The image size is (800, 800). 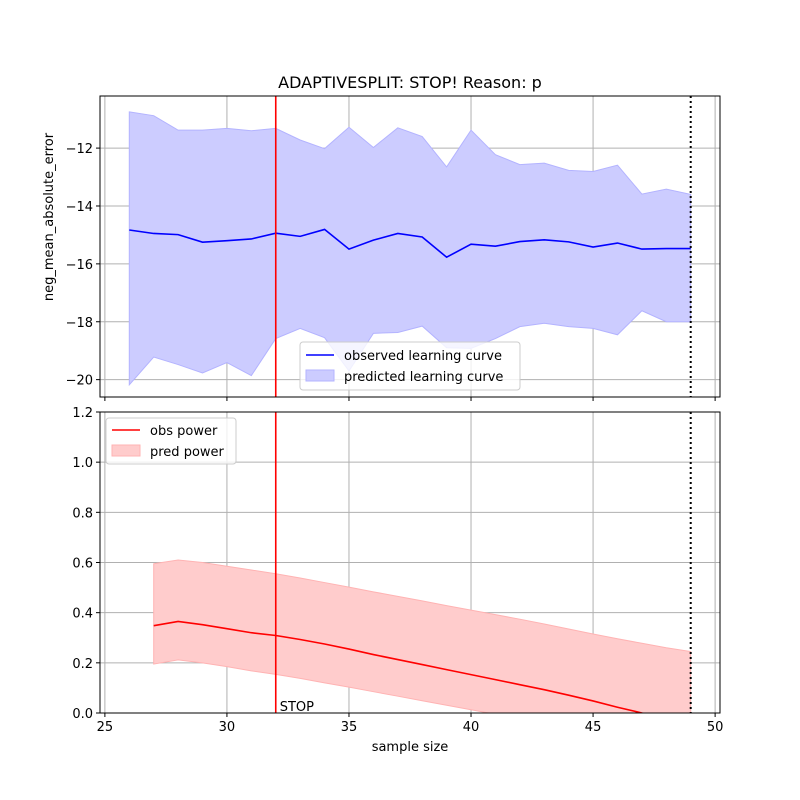 What do you see at coordinates (471, 727) in the screenshot?
I see `x-tick-label: 40` at bounding box center [471, 727].